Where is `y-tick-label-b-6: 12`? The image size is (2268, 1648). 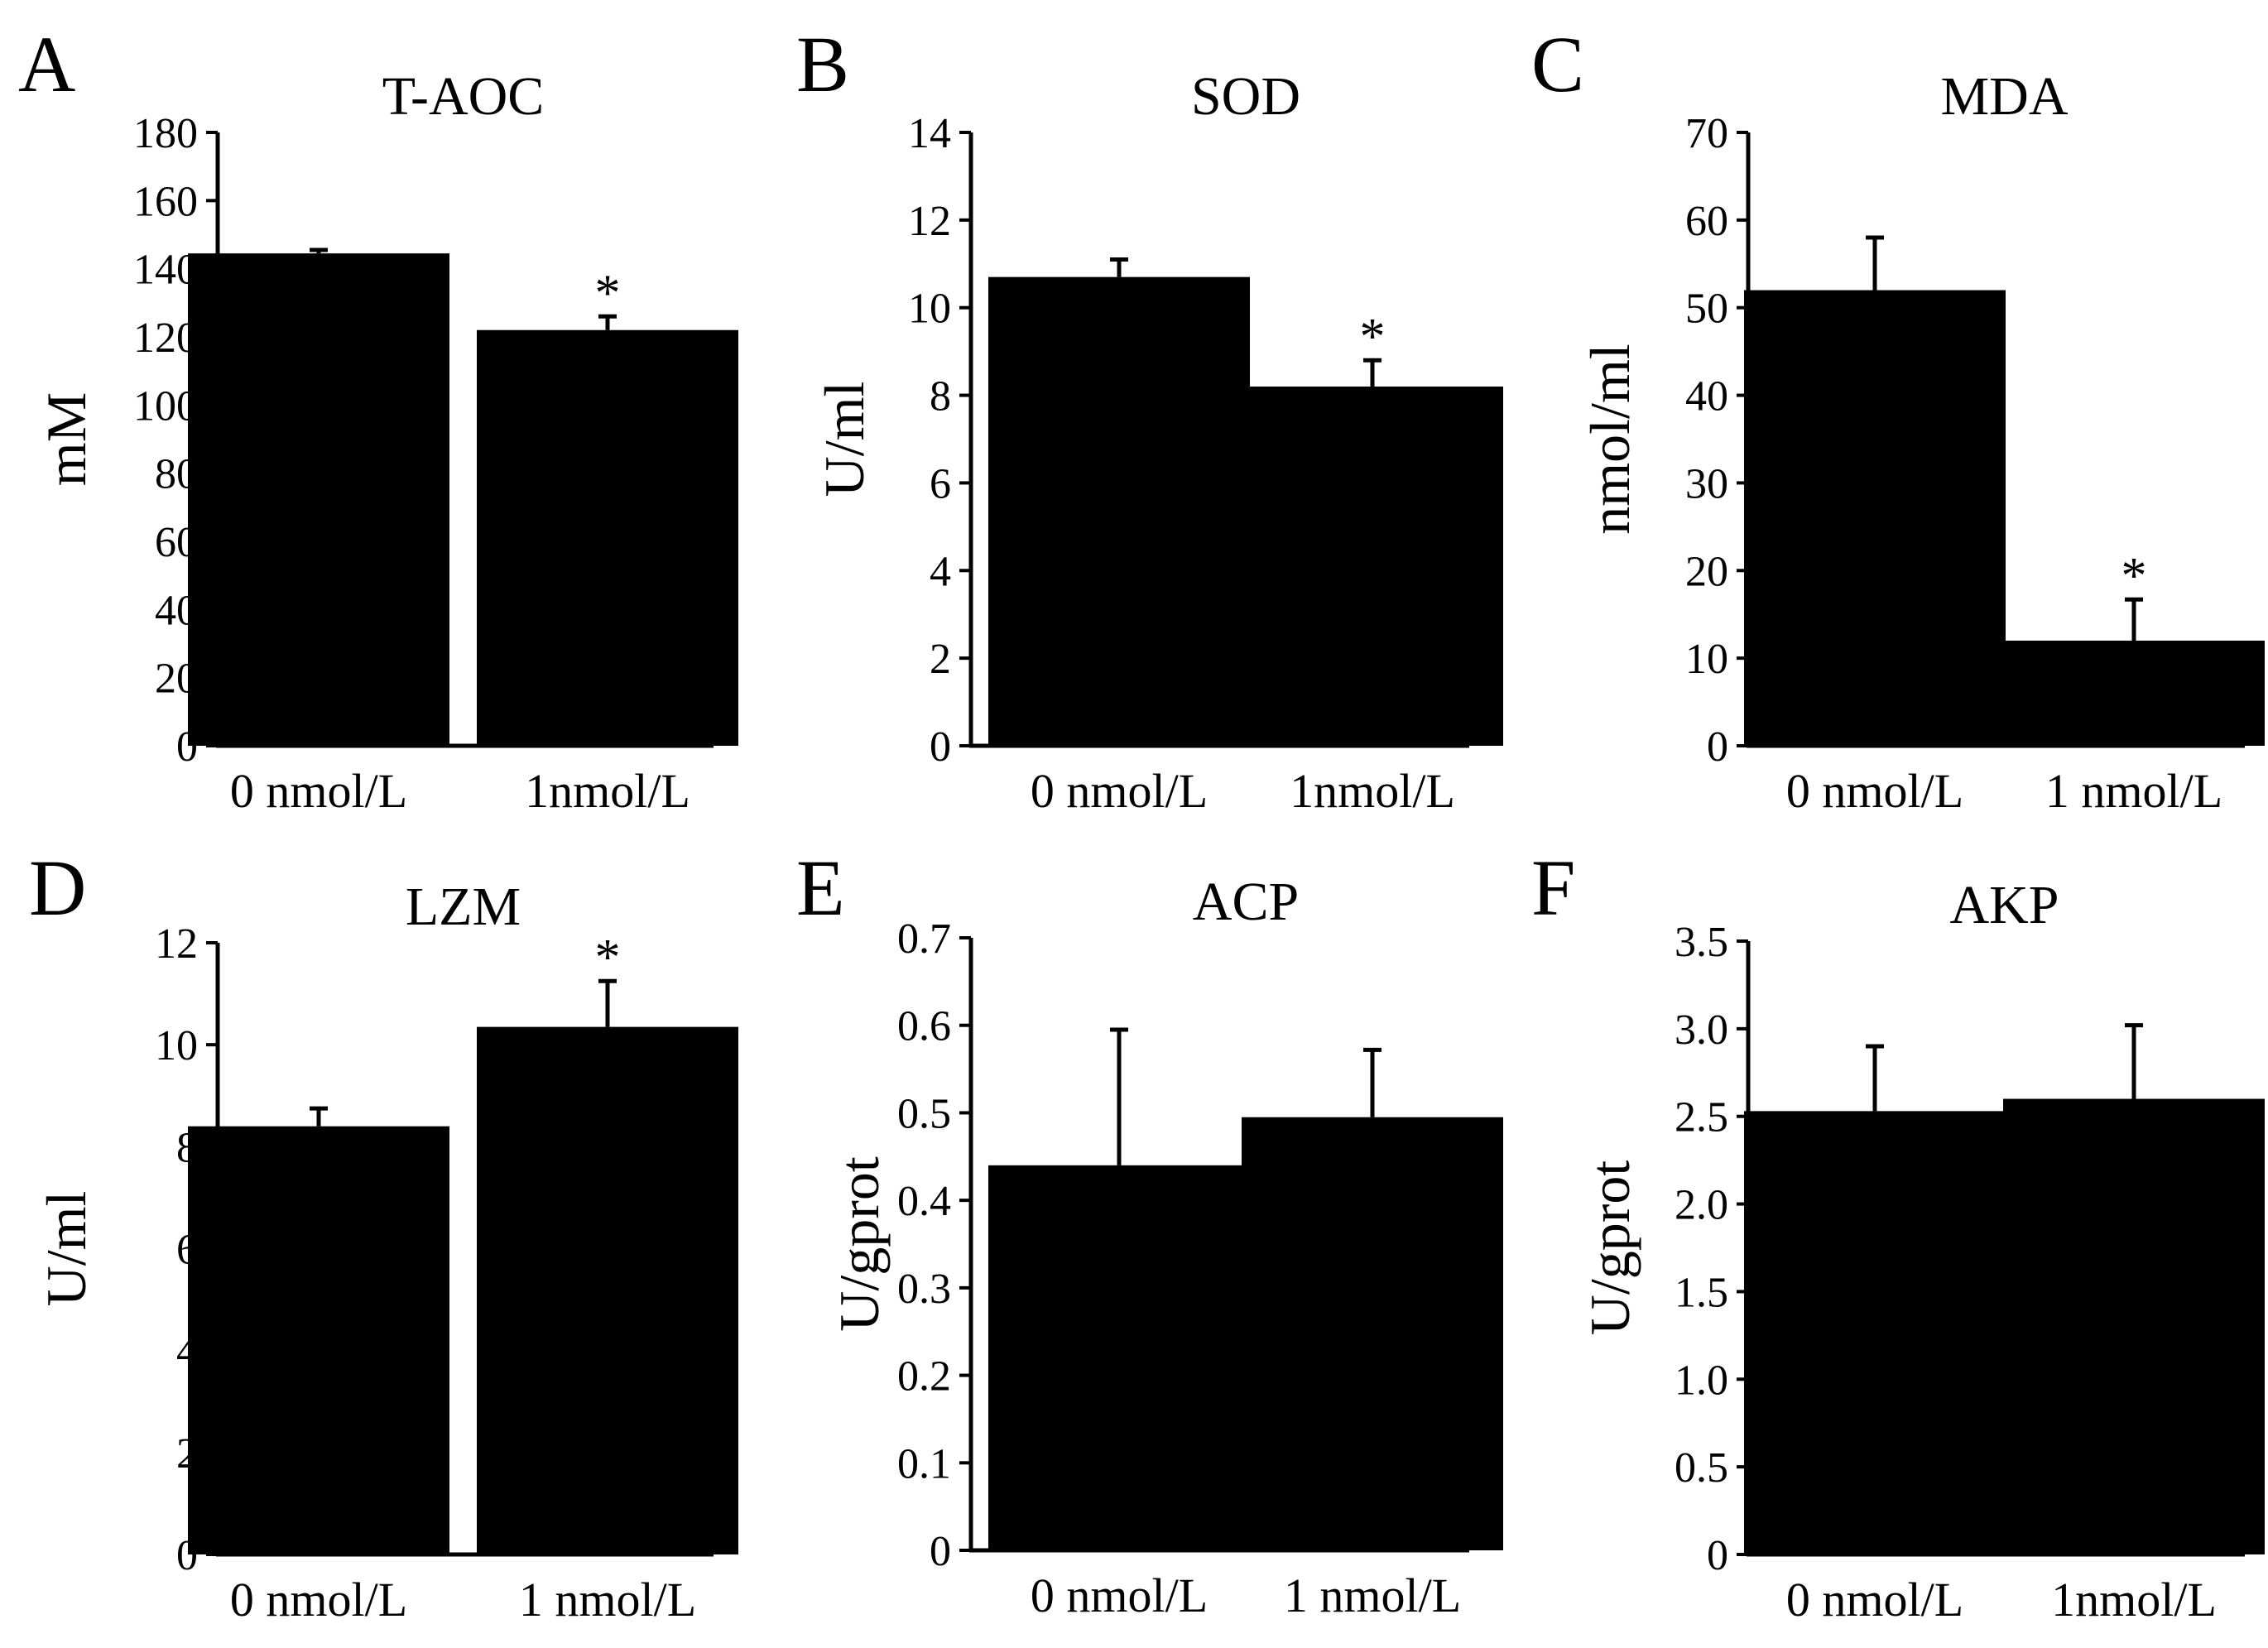 y-tick-label-b-6: 12 is located at coordinates (929, 221).